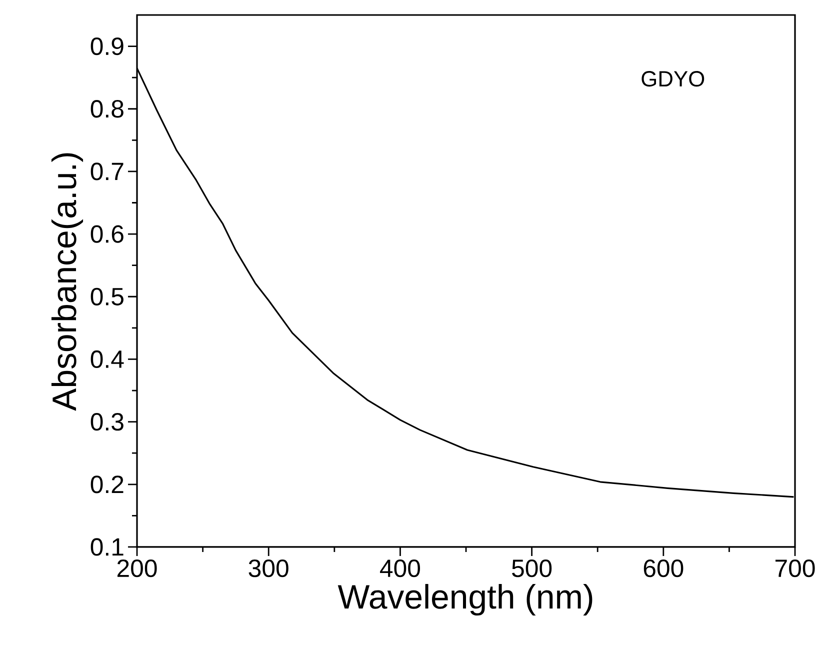  Describe the element at coordinates (107, 109) in the screenshot. I see `y-tick-label: 0.8` at that location.